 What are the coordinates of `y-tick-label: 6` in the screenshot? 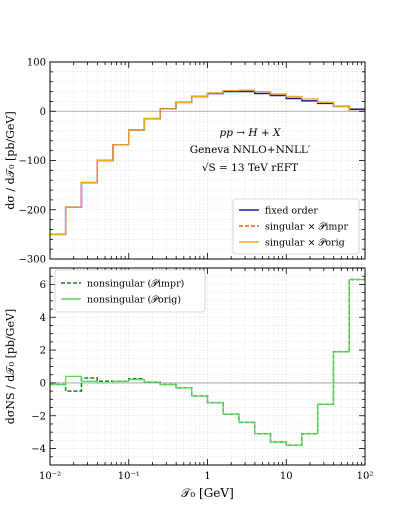 It's located at (43, 285).